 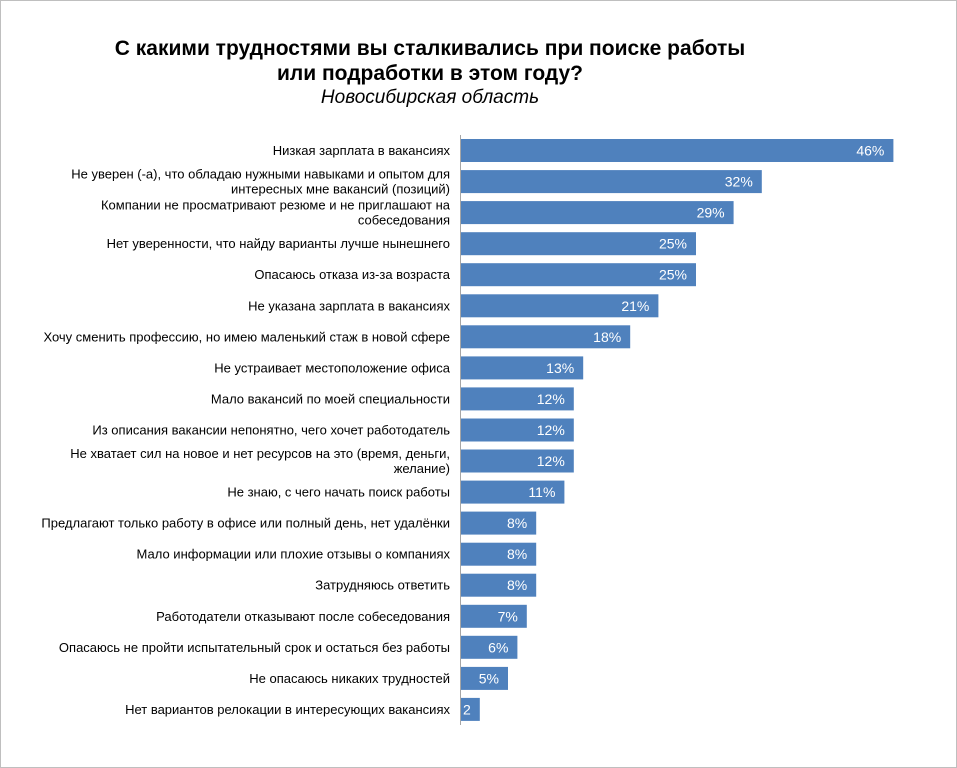 I want to click on category-label: Опасаюсь отказа из-за возраста, so click(x=352, y=274).